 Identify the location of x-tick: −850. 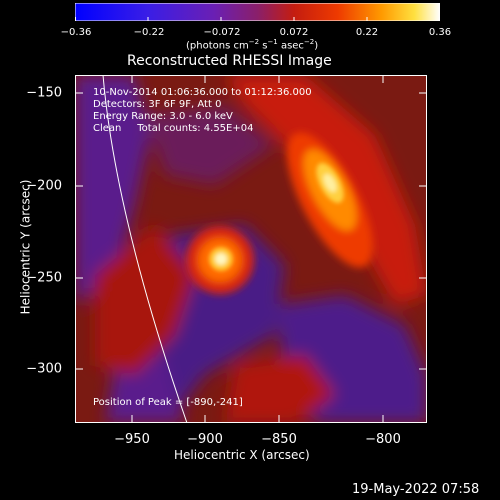
(279, 439).